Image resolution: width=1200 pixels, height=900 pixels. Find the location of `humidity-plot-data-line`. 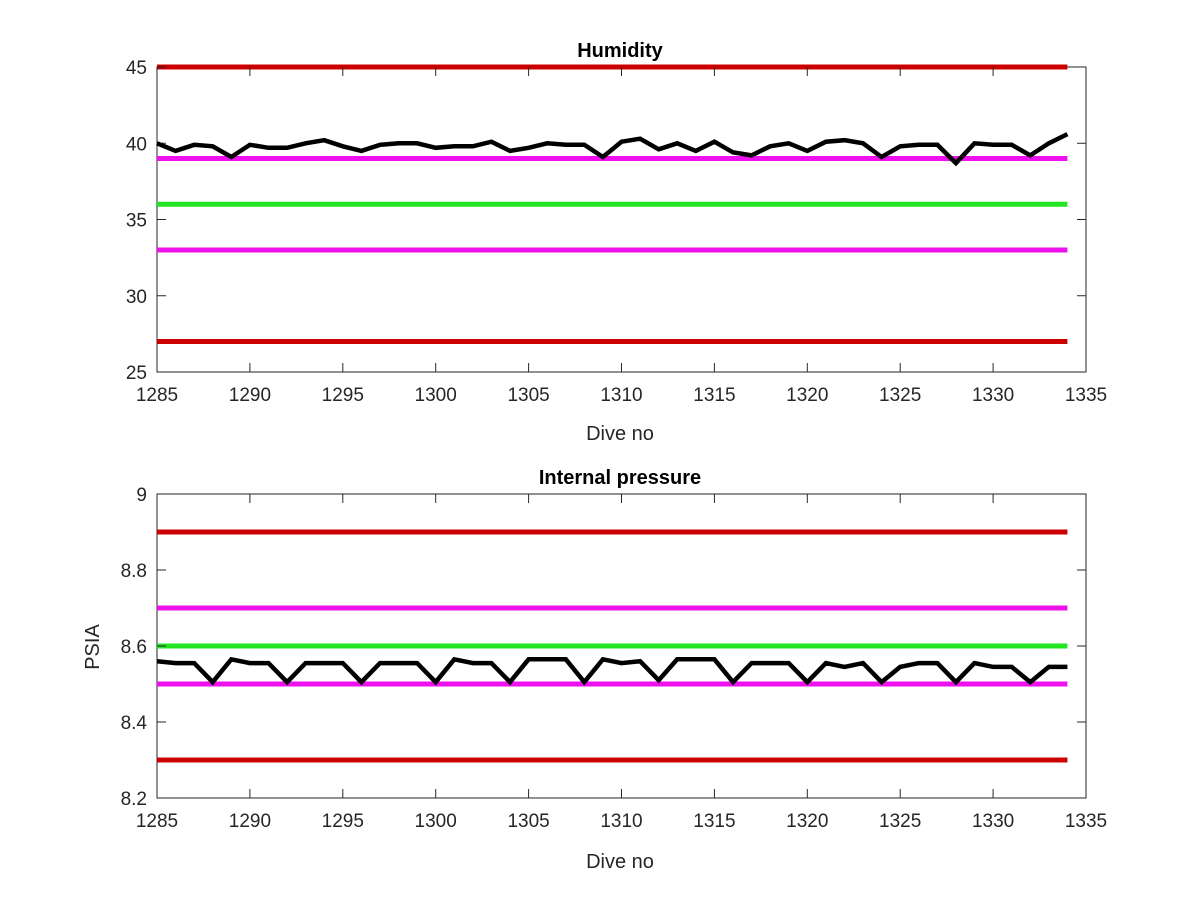

humidity-plot-data-line is located at coordinates (612, 149).